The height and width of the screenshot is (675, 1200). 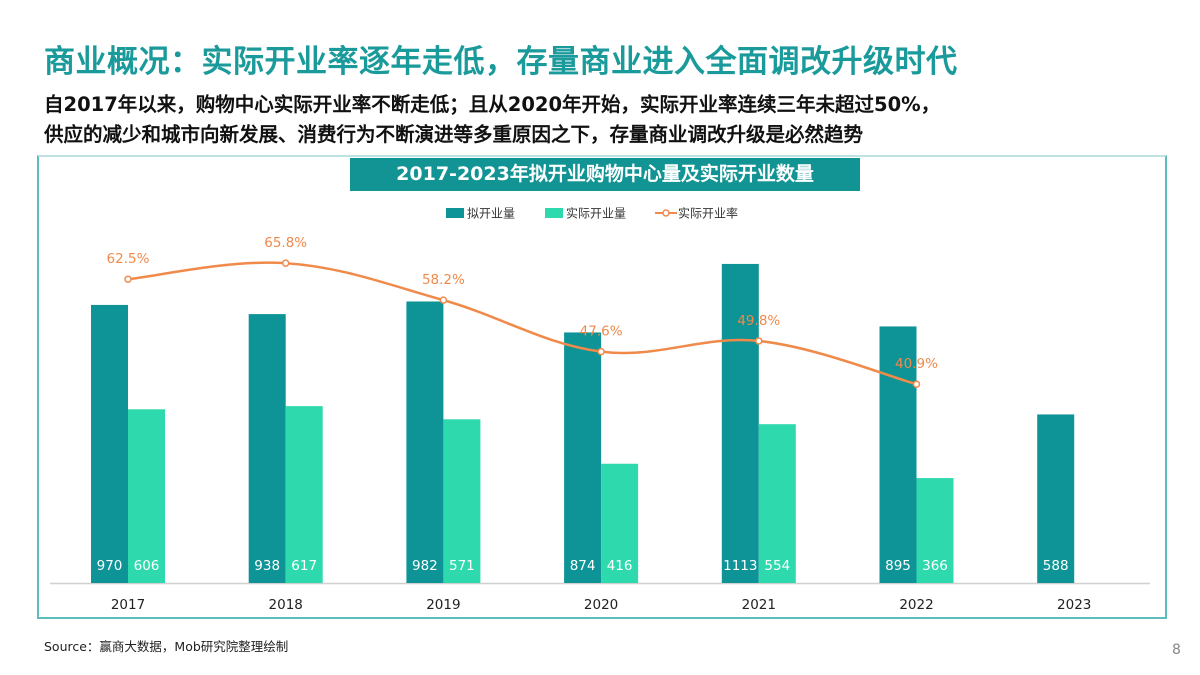 I want to click on x-tick-label: 2020, so click(x=601, y=605).